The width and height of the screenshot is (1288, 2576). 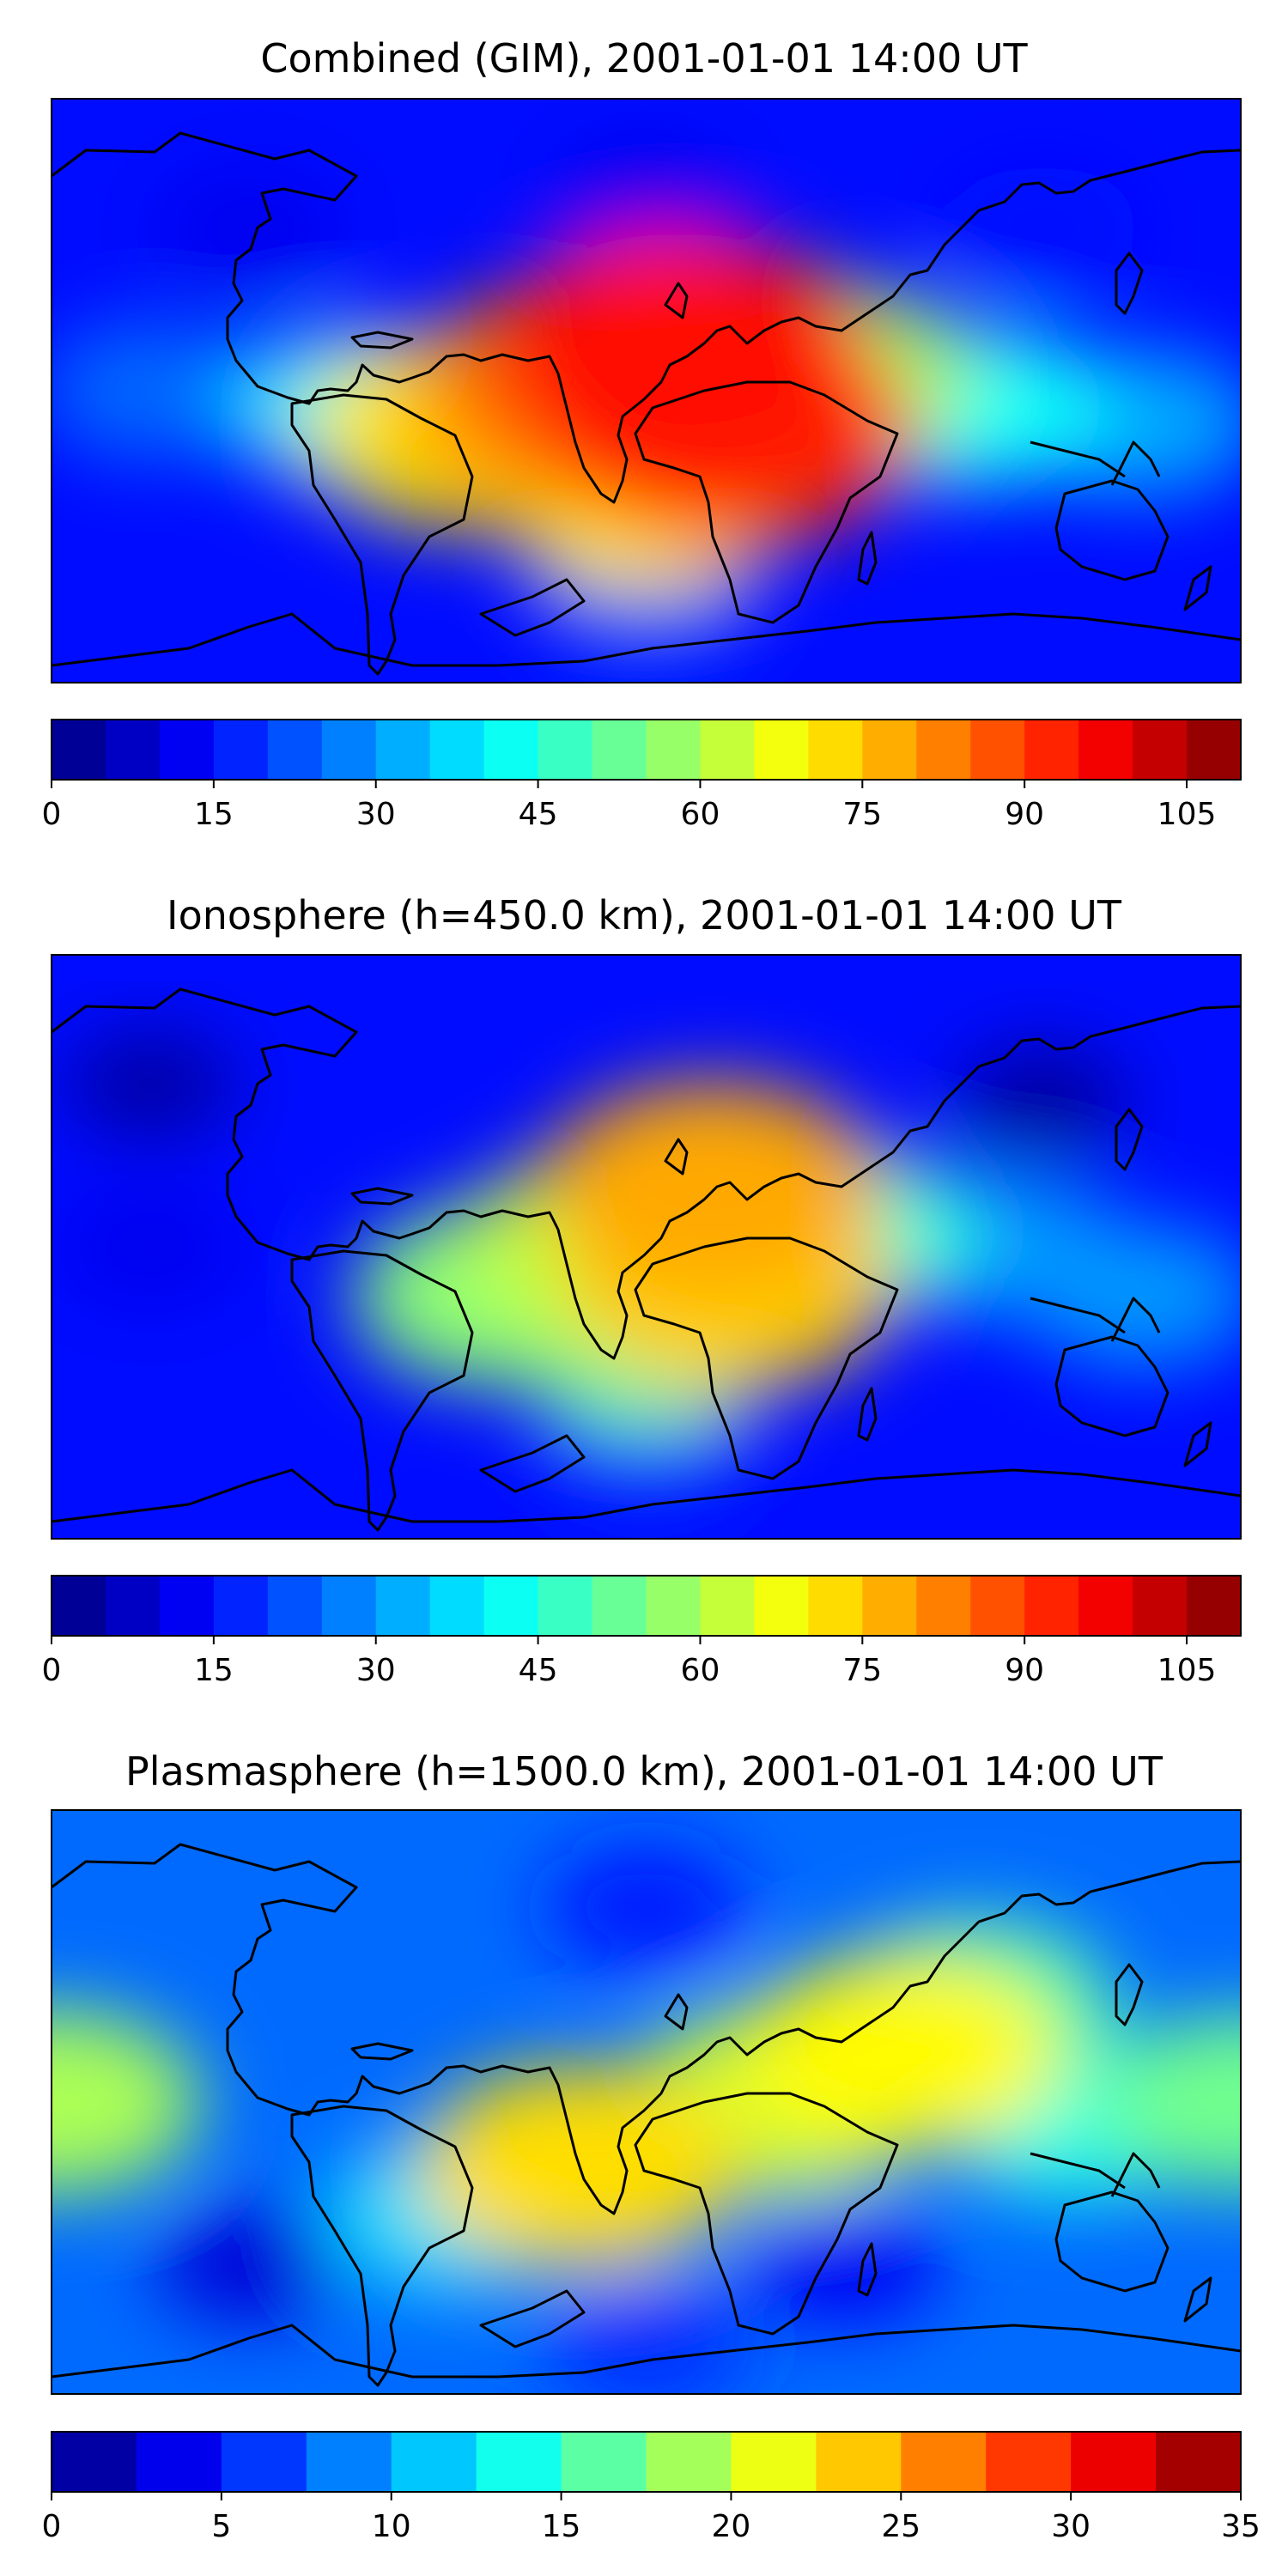 What do you see at coordinates (700, 1671) in the screenshot?
I see `colorbar-tick-label: 60` at bounding box center [700, 1671].